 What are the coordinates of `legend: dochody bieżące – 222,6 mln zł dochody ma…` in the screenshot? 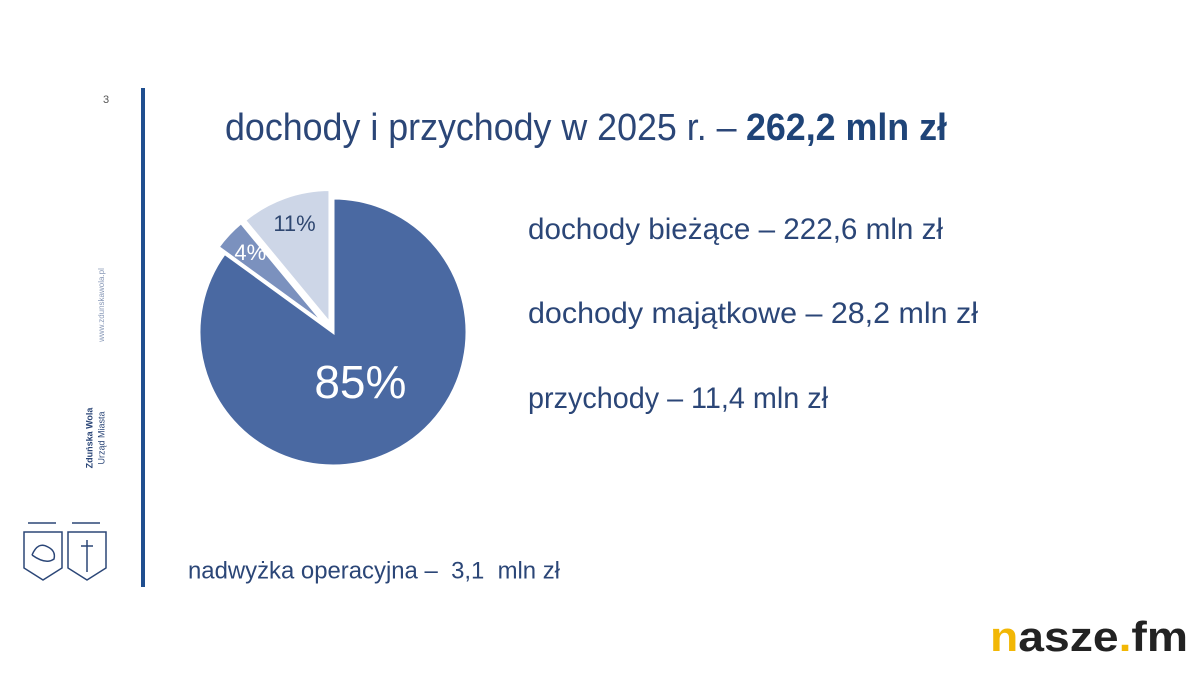 It's located at (753, 314).